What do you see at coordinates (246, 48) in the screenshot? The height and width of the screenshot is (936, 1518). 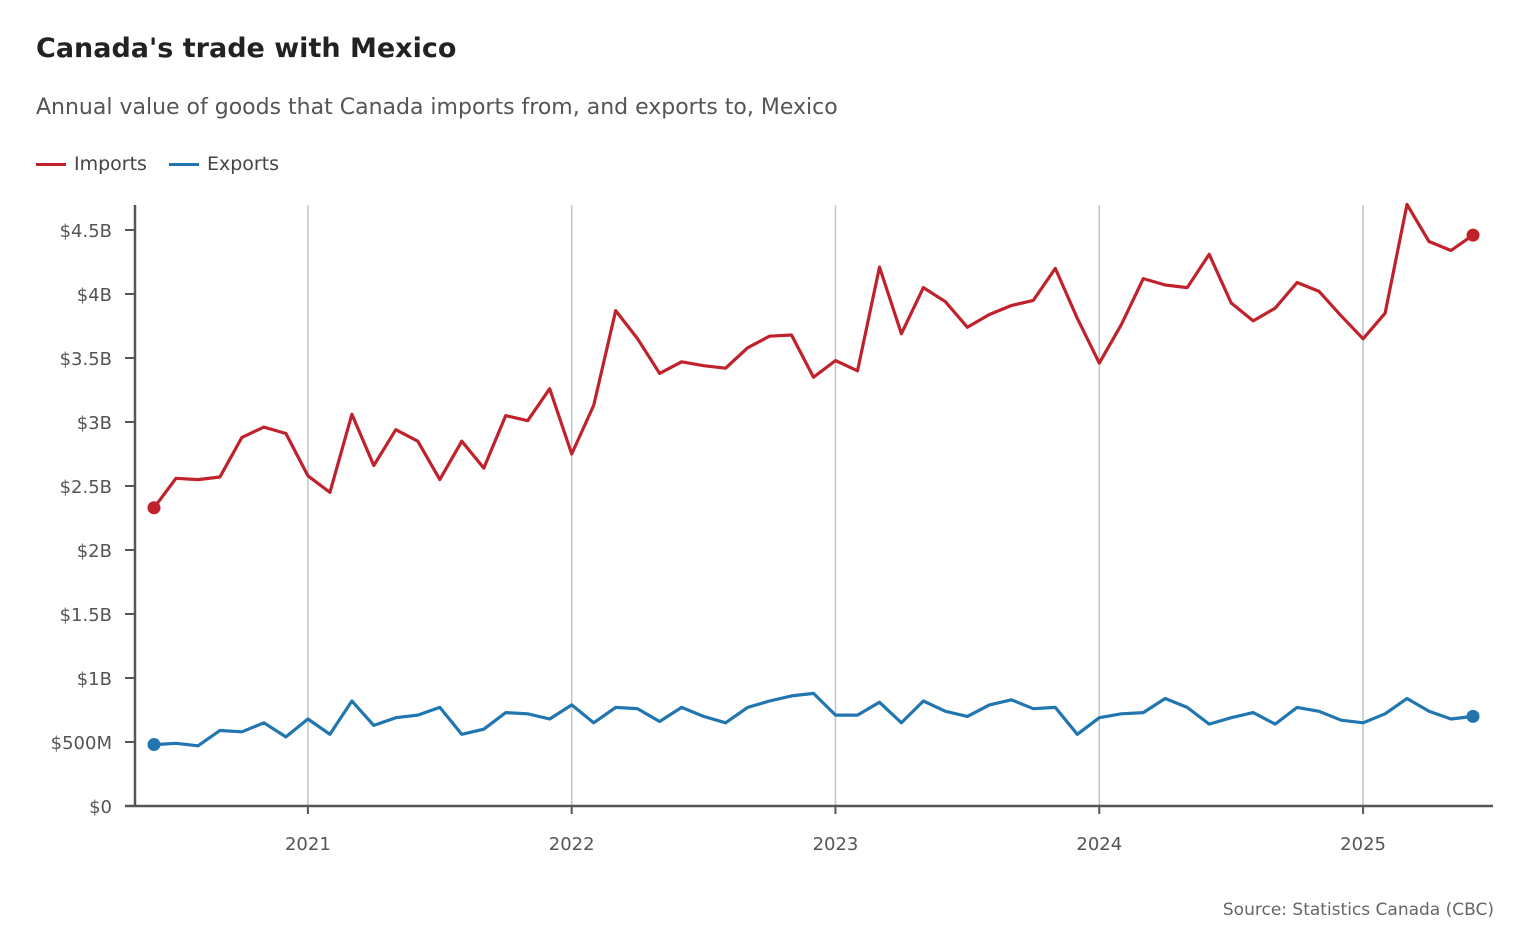 I see `chart-title: Canada's trade with Mexico` at bounding box center [246, 48].